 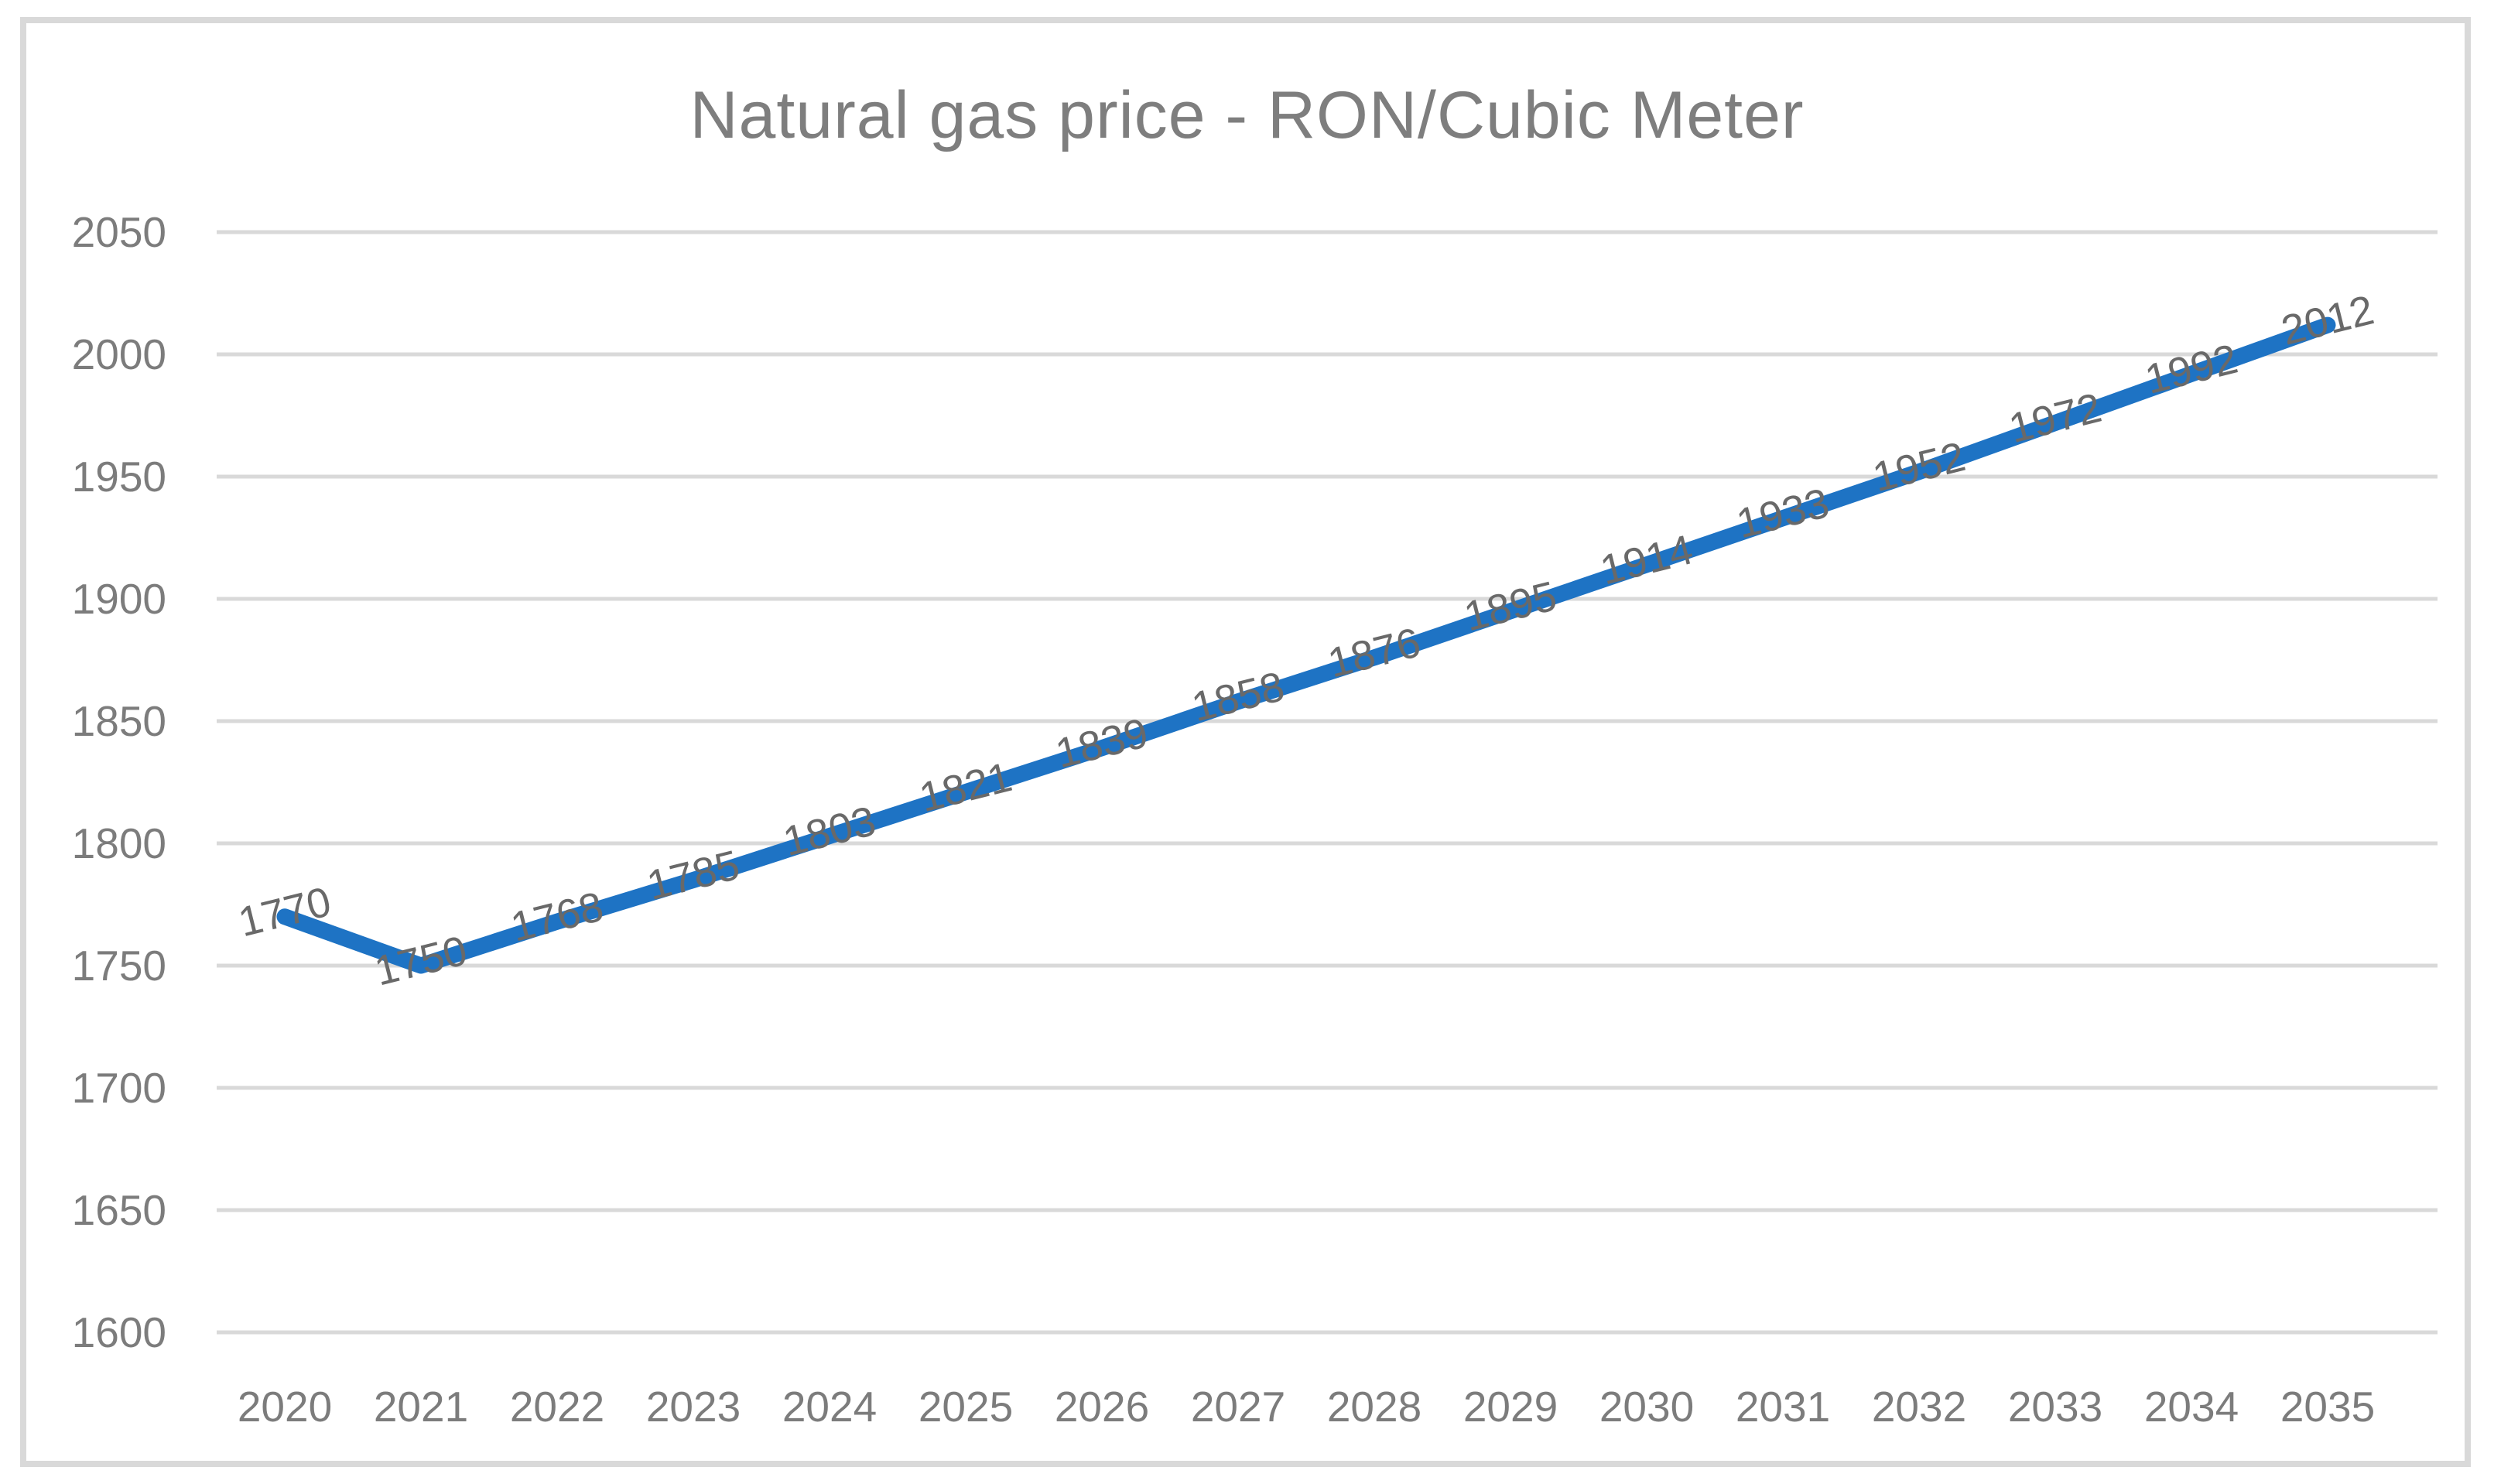 What do you see at coordinates (2191, 369) in the screenshot?
I see `data-point-label: 1992` at bounding box center [2191, 369].